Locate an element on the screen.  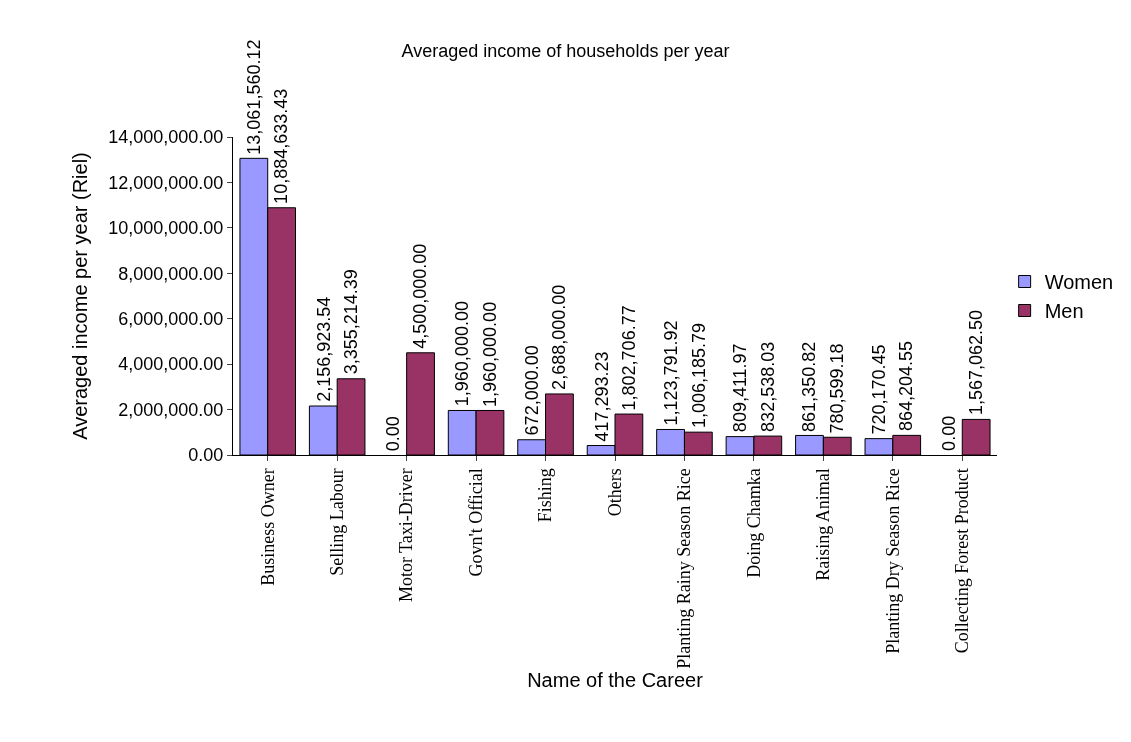
data-label: 1,006,185.79 is located at coordinates (698, 375).